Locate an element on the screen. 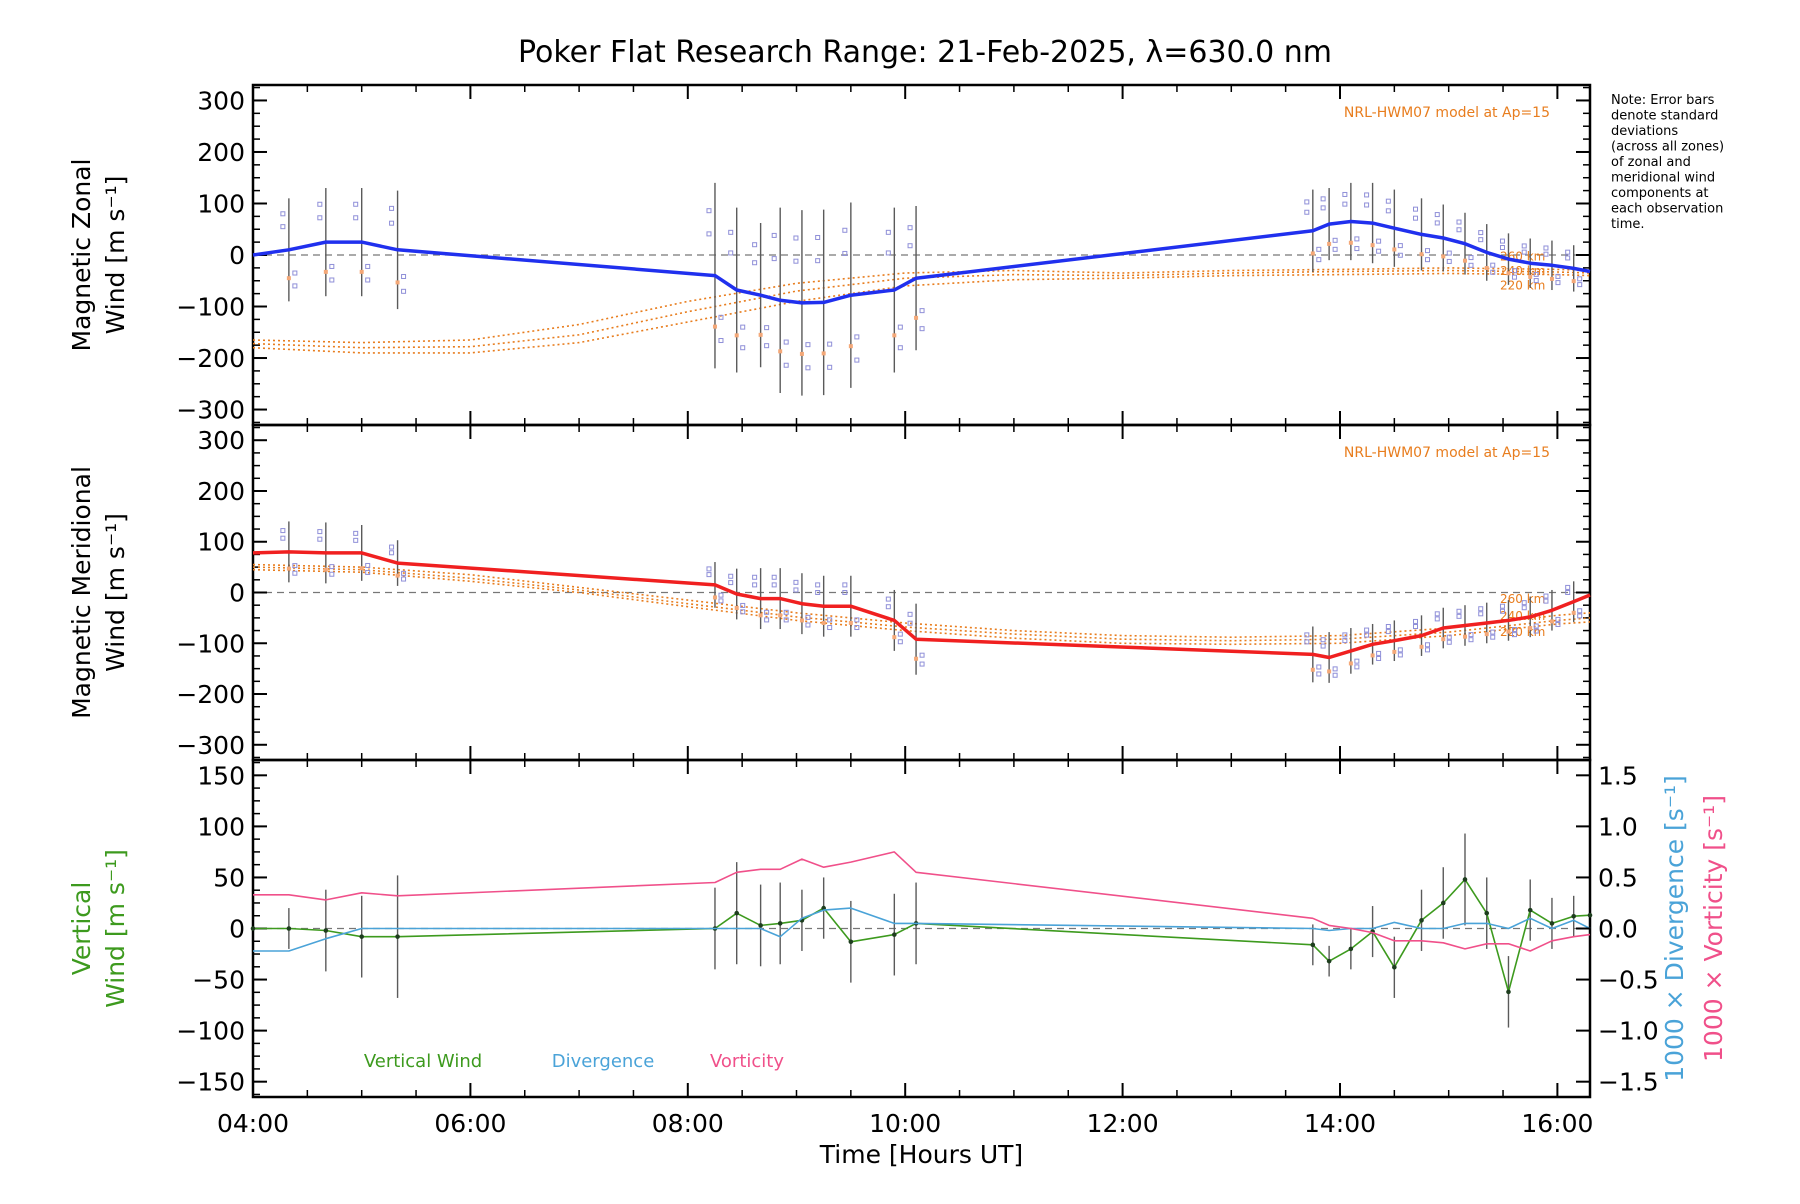  y-tick-label: 0 is located at coordinates (237, 593).